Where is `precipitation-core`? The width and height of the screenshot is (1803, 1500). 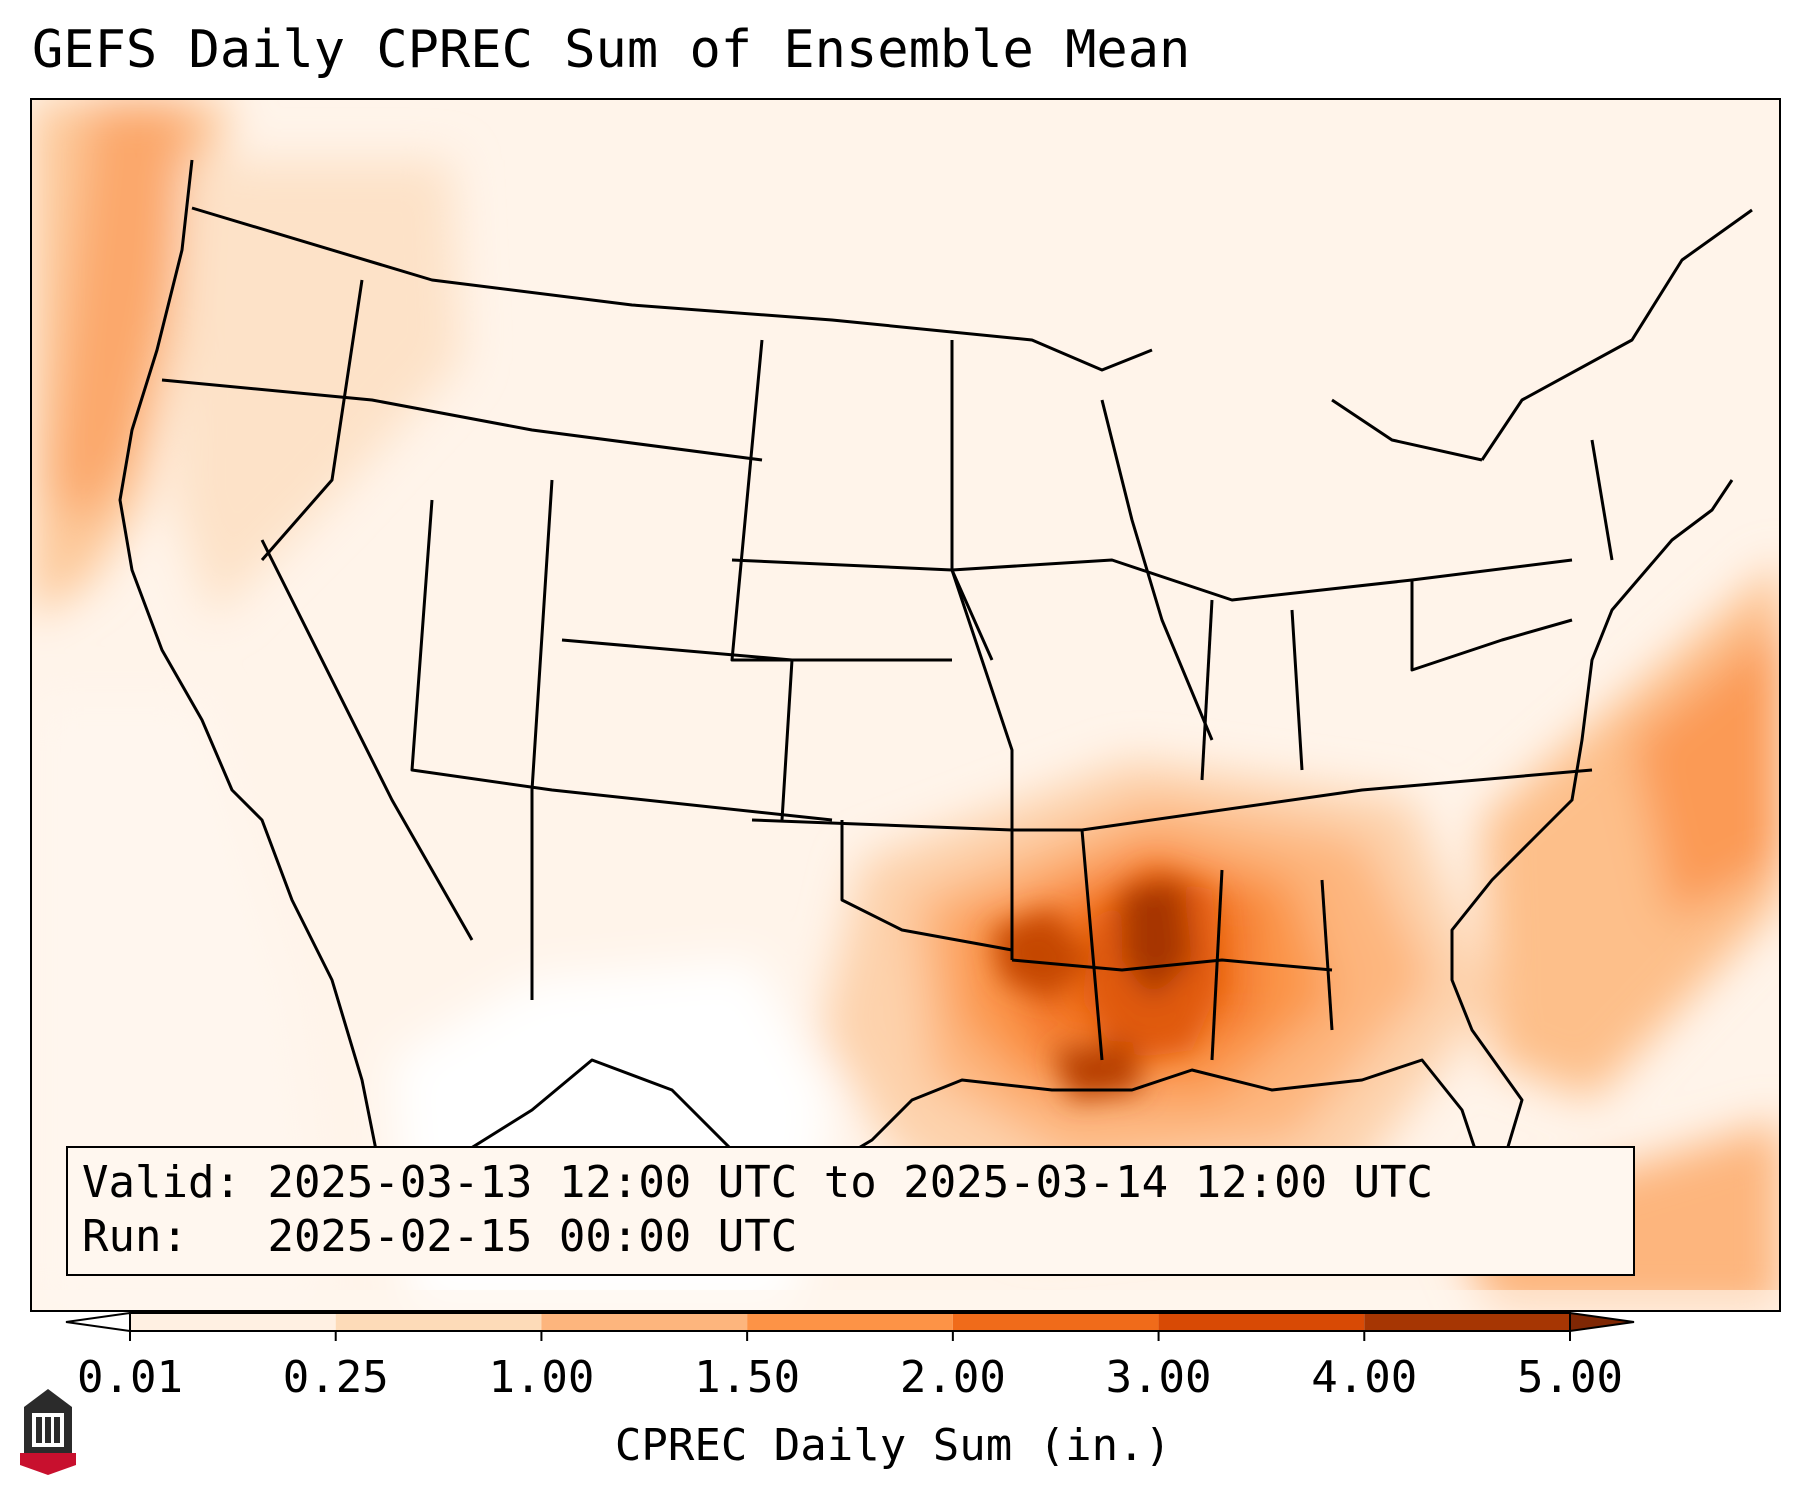 precipitation-core is located at coordinates (1107, 985).